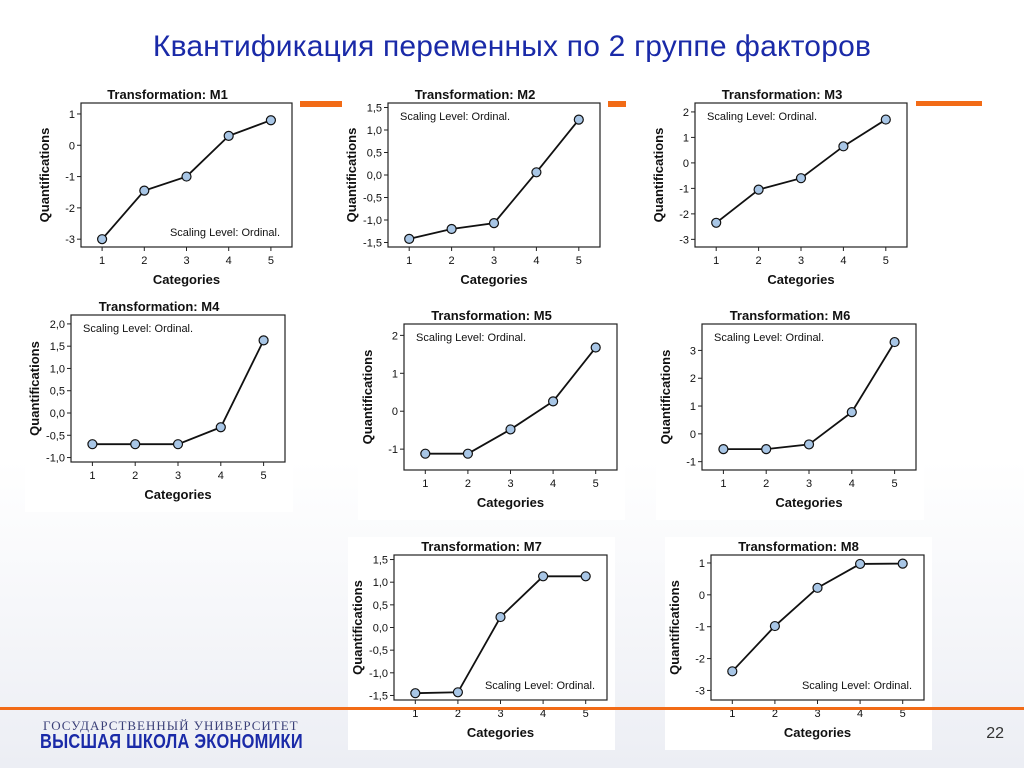  I want to click on y-tick-label: 1,0, so click(380, 583).